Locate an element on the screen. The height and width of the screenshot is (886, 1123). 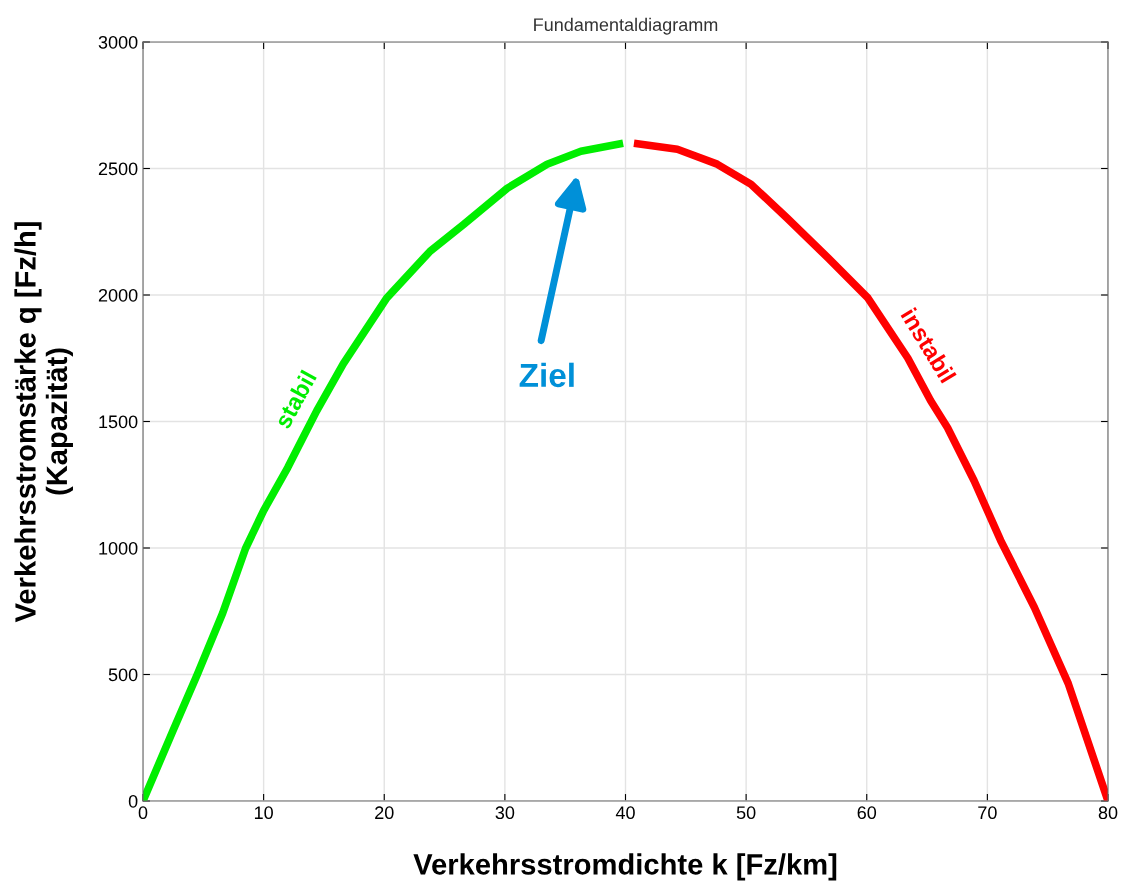
y-tick-label: 0 is located at coordinates (133, 801).